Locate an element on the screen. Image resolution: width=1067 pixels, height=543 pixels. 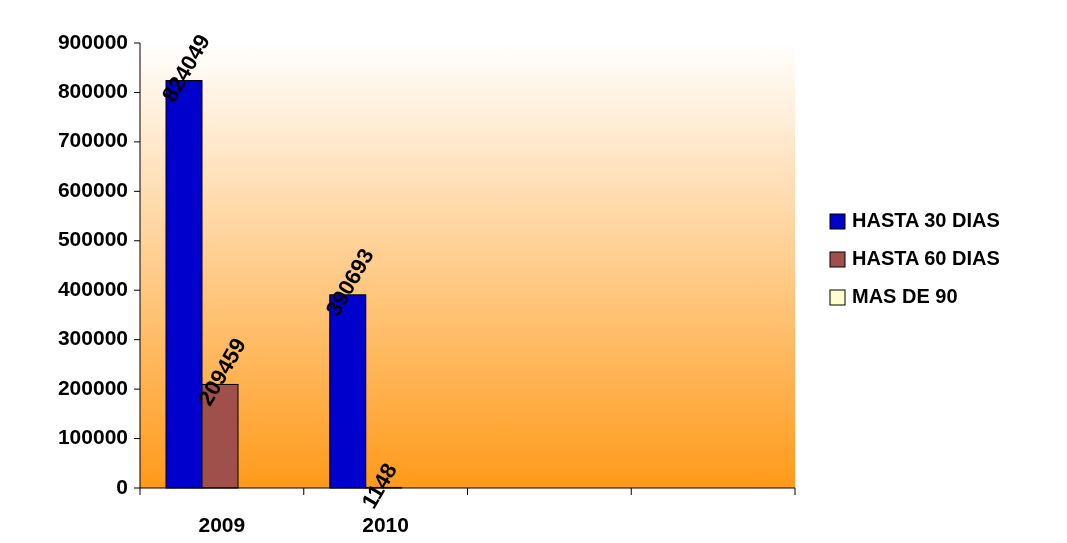
x-tick-label: 2009 is located at coordinates (222, 524).